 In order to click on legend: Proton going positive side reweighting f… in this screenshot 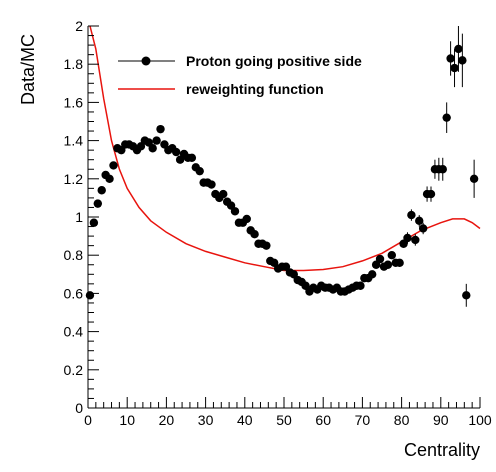, I will do `click(240, 75)`.